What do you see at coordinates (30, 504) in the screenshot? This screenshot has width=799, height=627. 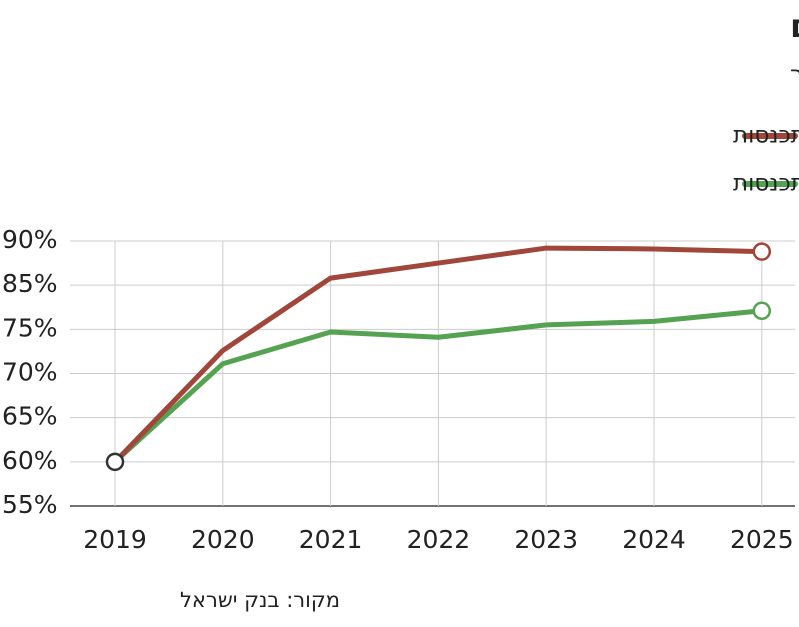 I see `y-tick-label: 55%` at bounding box center [30, 504].